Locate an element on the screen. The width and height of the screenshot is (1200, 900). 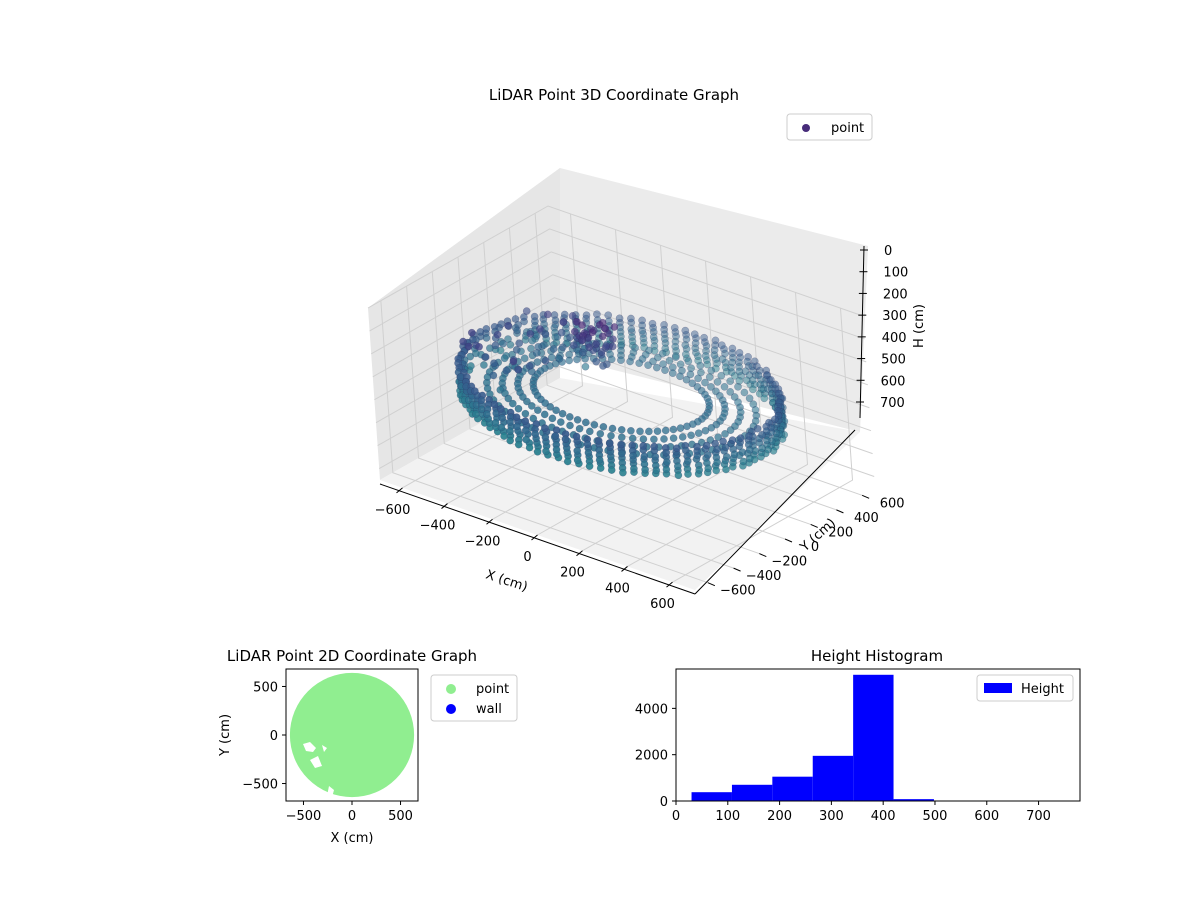
legend-label-wall: wall is located at coordinates (489, 709).